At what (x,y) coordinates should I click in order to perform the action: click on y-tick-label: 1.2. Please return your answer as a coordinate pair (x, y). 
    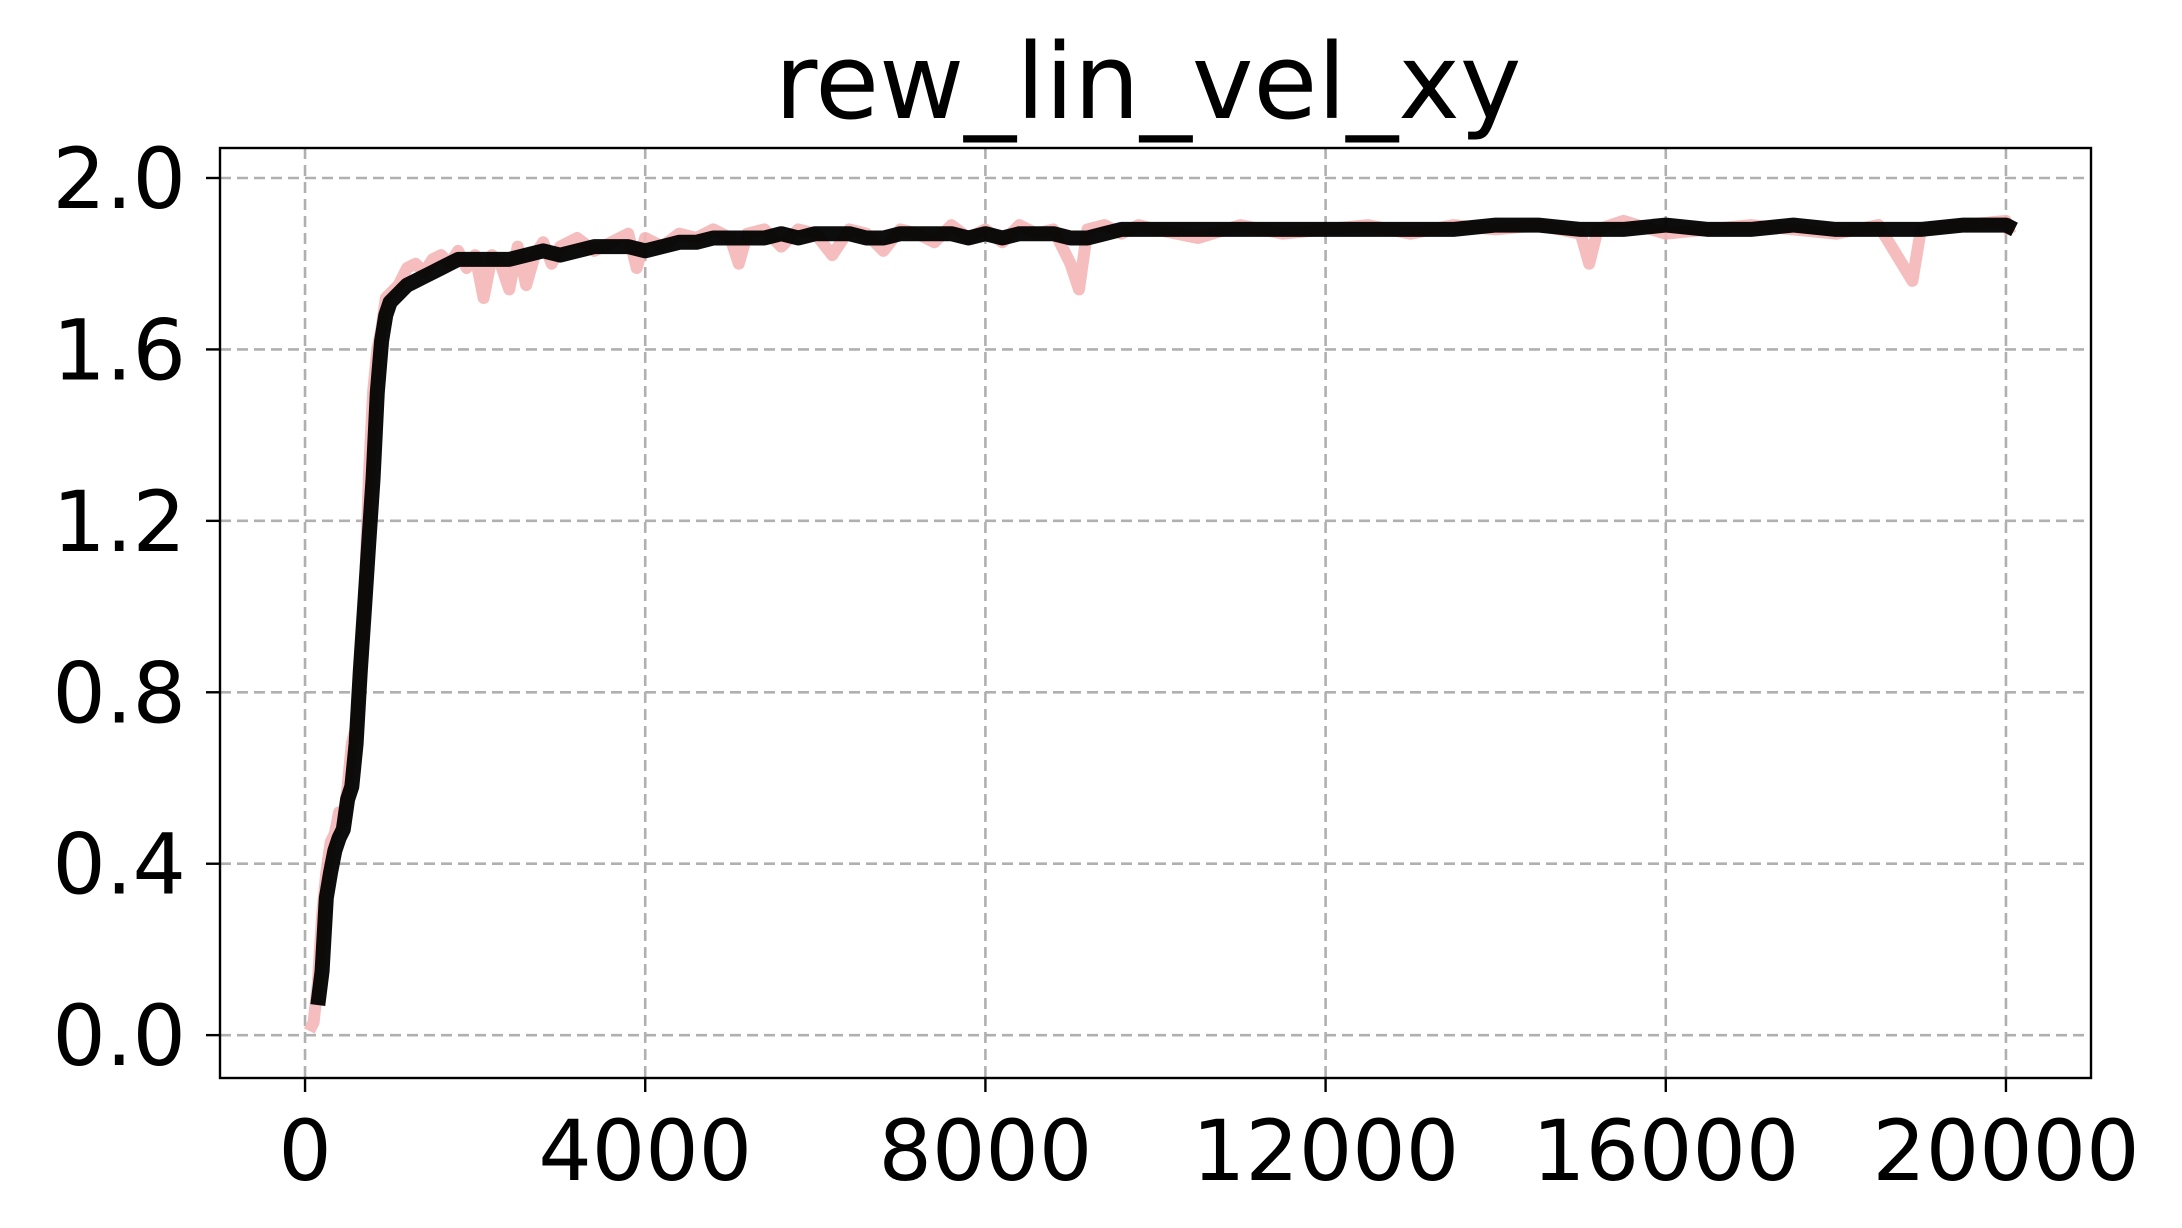
    Looking at the image, I should click on (119, 522).